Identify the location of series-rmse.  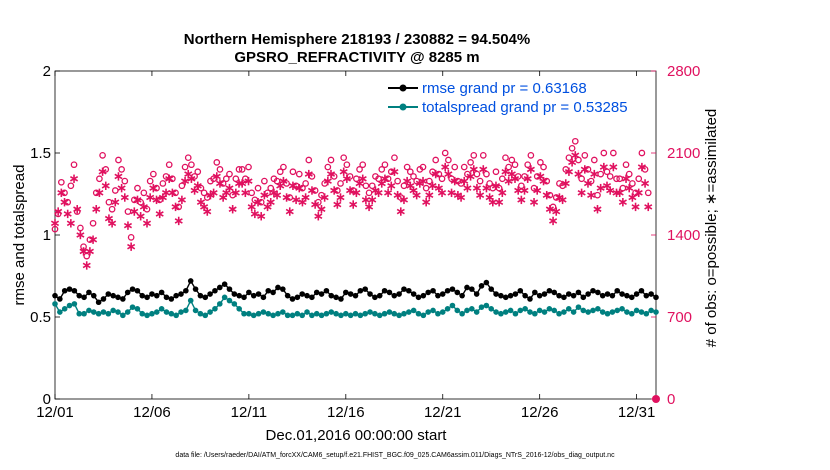
(355, 292).